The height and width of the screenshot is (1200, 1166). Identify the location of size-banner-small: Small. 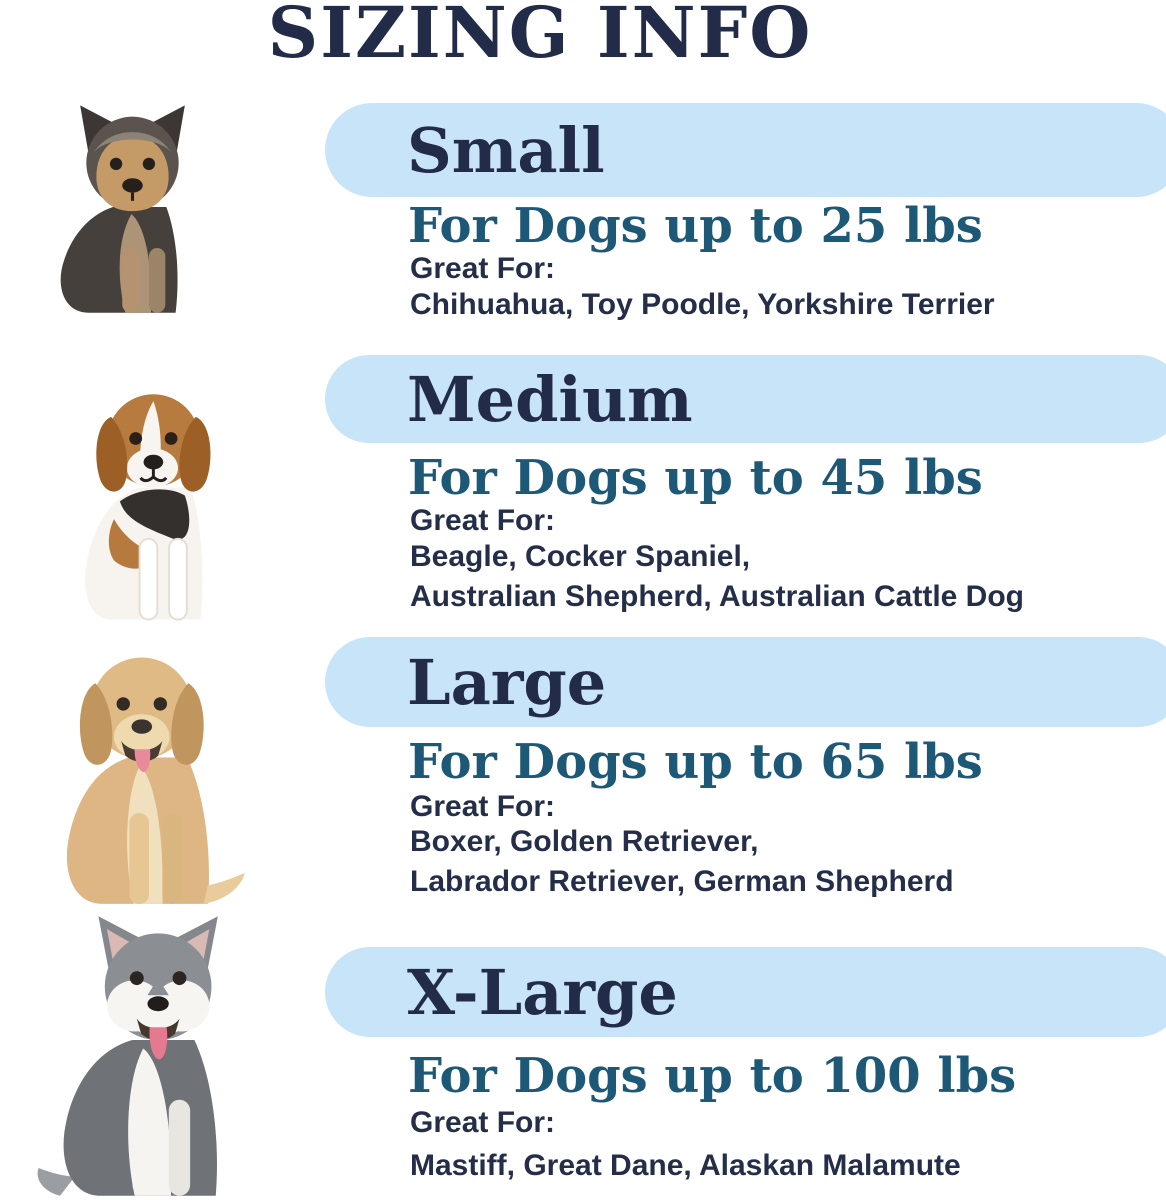
(745, 150).